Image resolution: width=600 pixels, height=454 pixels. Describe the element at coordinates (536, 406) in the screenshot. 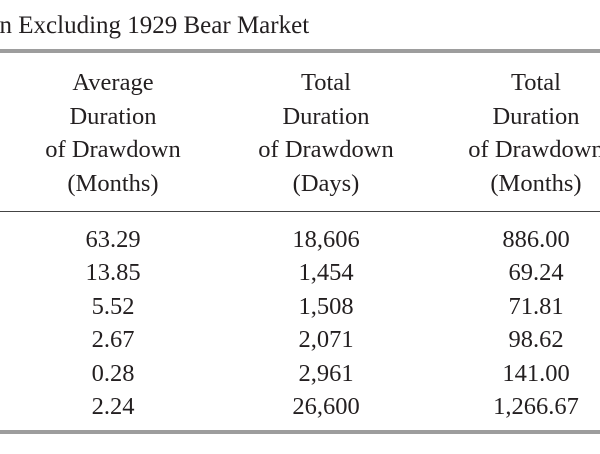

I see `table-cell: 1,266.67` at that location.